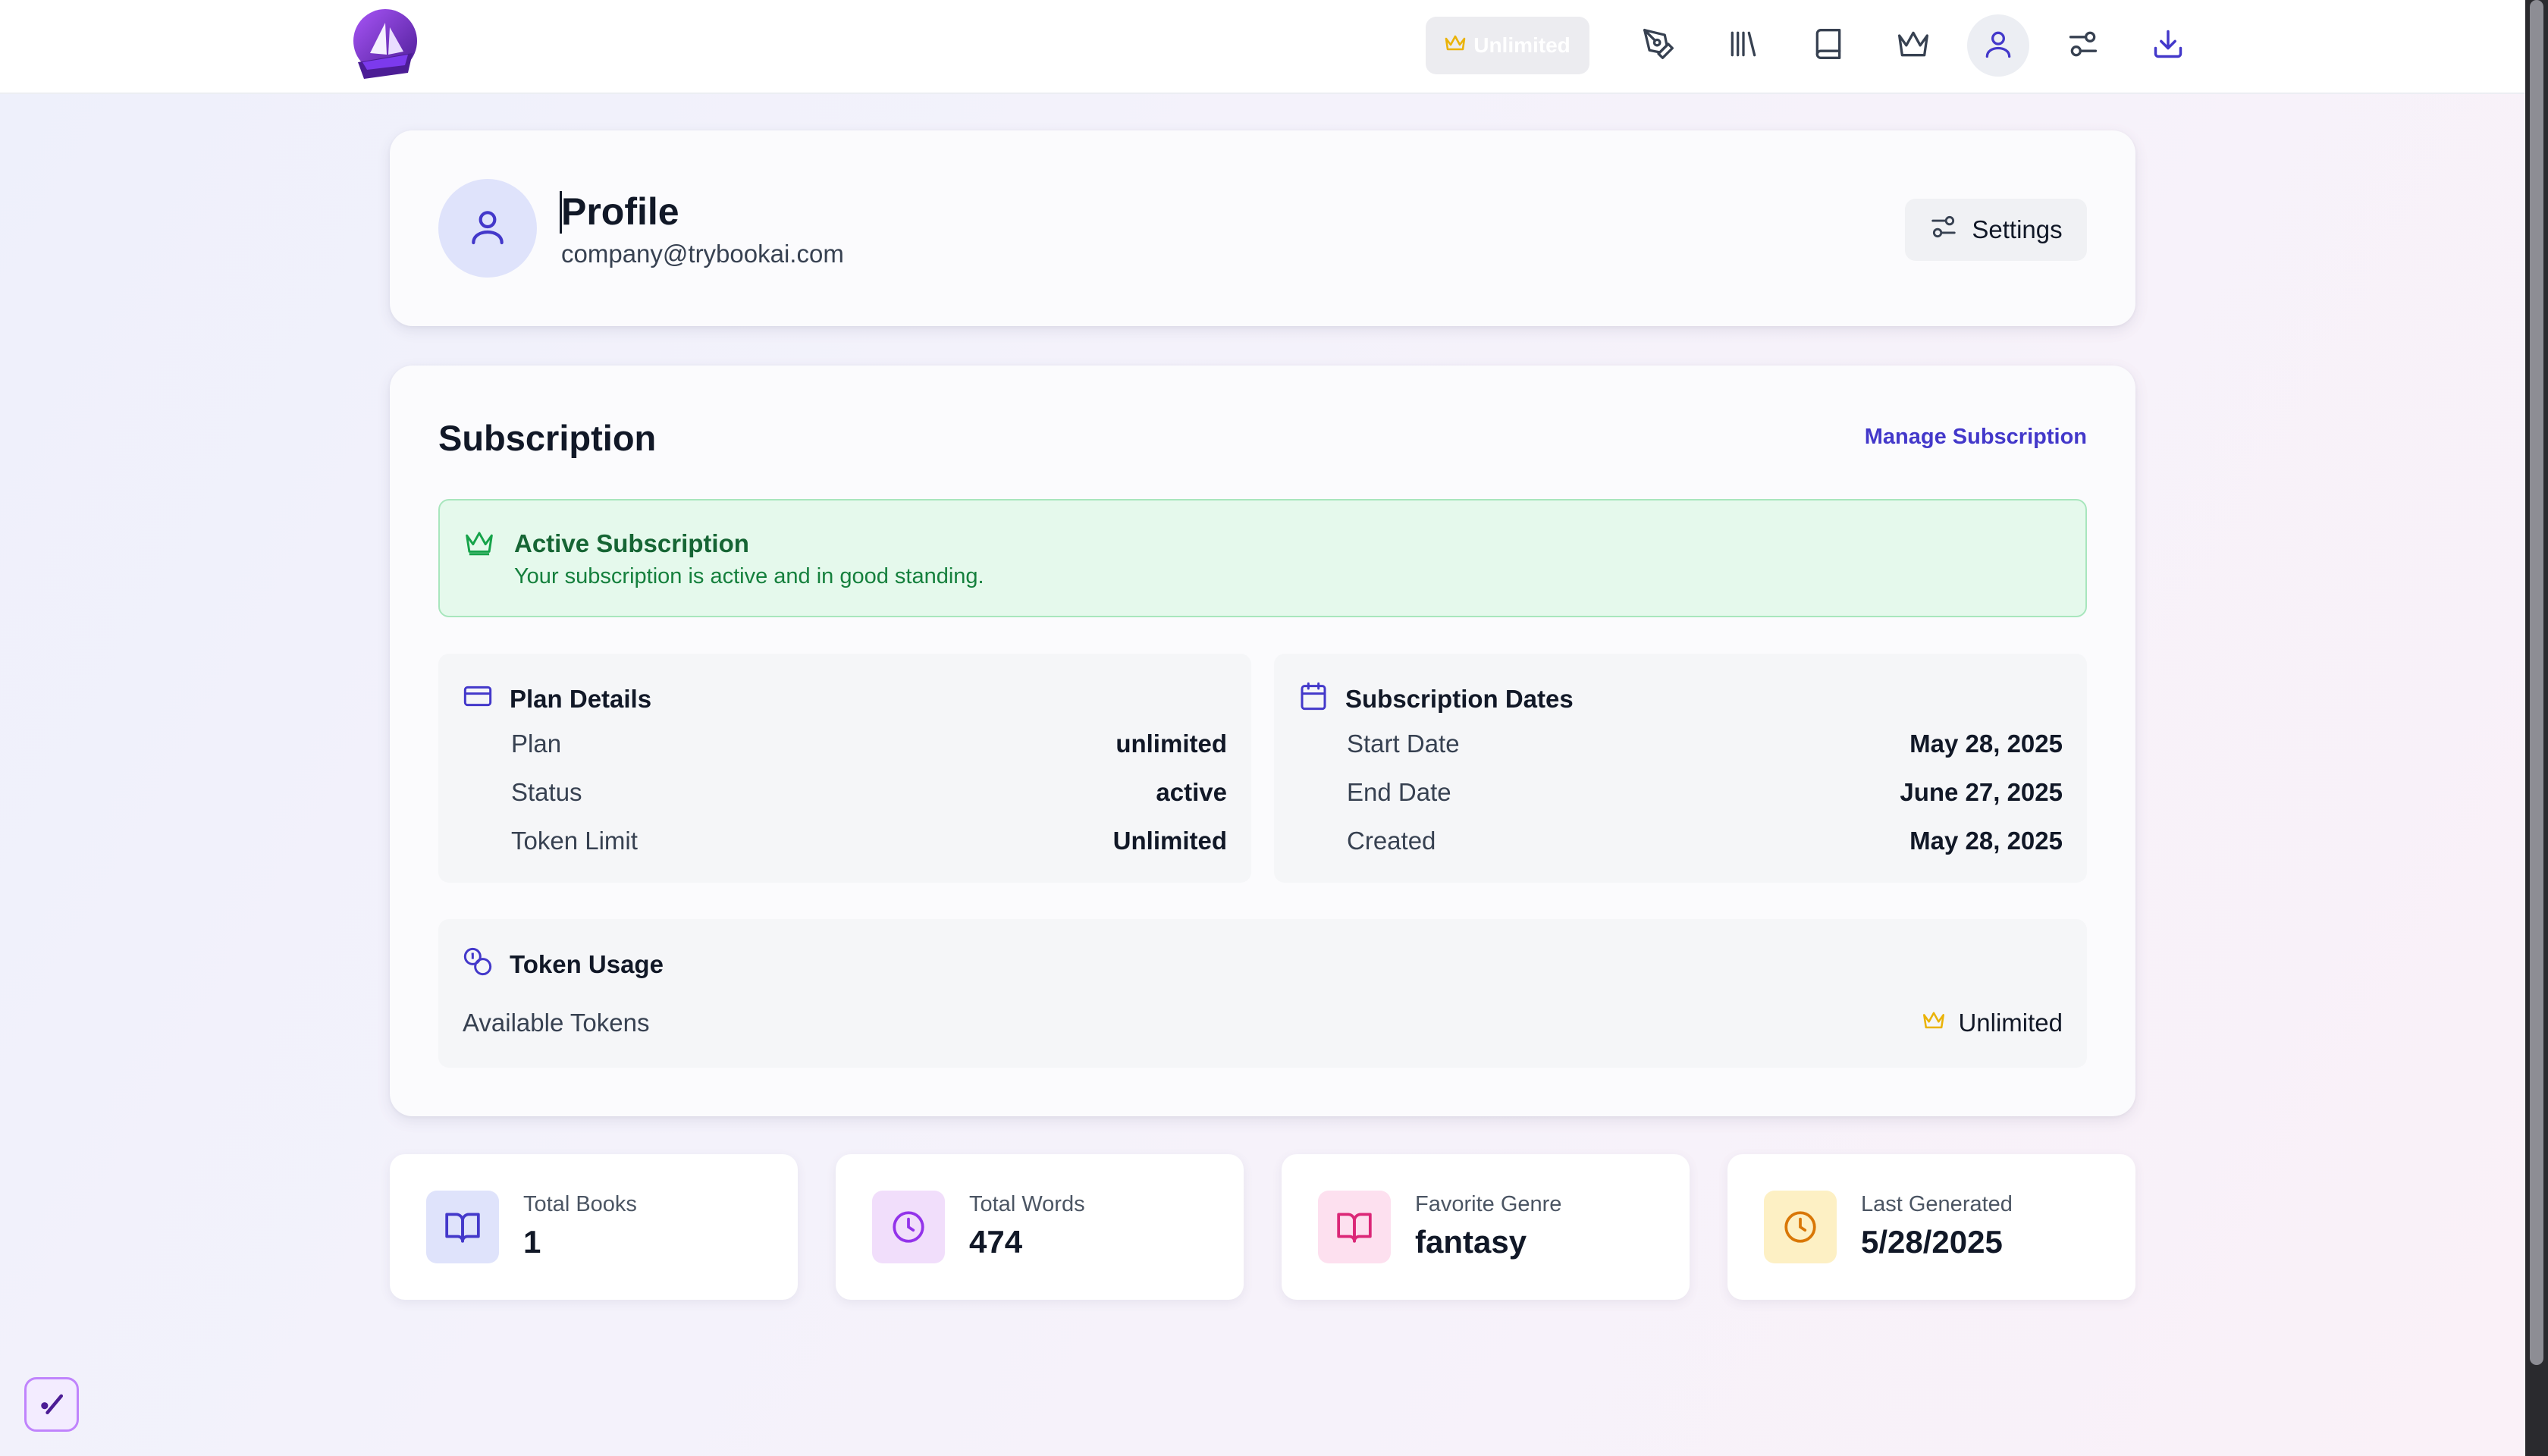 The width and height of the screenshot is (2548, 1456). I want to click on text-cursor, so click(561, 212).